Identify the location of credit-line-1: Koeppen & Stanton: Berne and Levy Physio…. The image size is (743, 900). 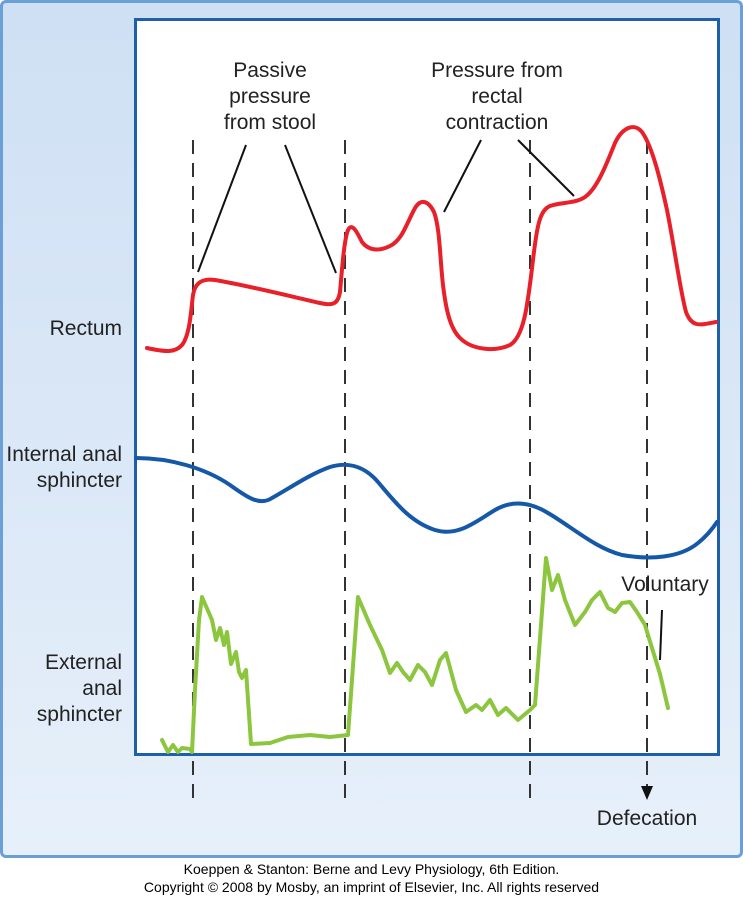
(371, 869).